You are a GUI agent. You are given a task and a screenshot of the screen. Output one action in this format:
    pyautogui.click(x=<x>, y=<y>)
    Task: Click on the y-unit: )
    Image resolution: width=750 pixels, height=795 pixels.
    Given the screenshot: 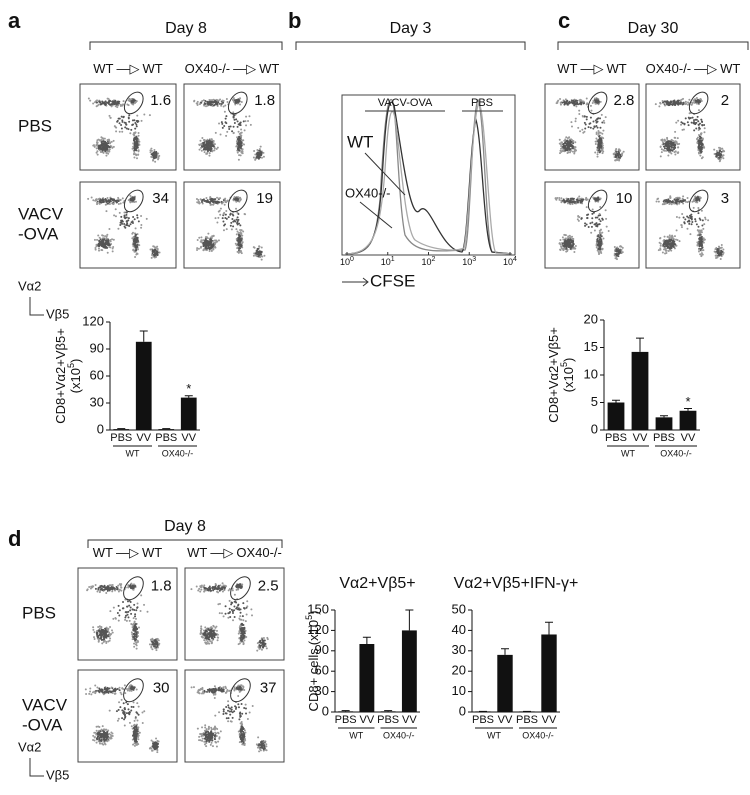 What is the action you would take?
    pyautogui.click(x=568, y=360)
    